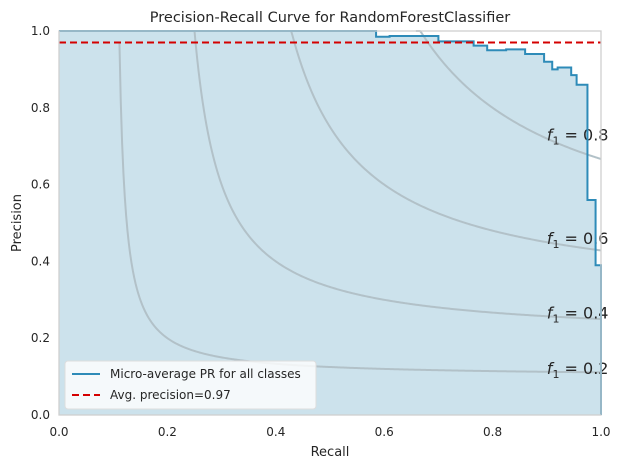 Image resolution: width=620 pixels, height=468 pixels. Describe the element at coordinates (492, 432) in the screenshot. I see `x-tick-label: 0.8` at that location.